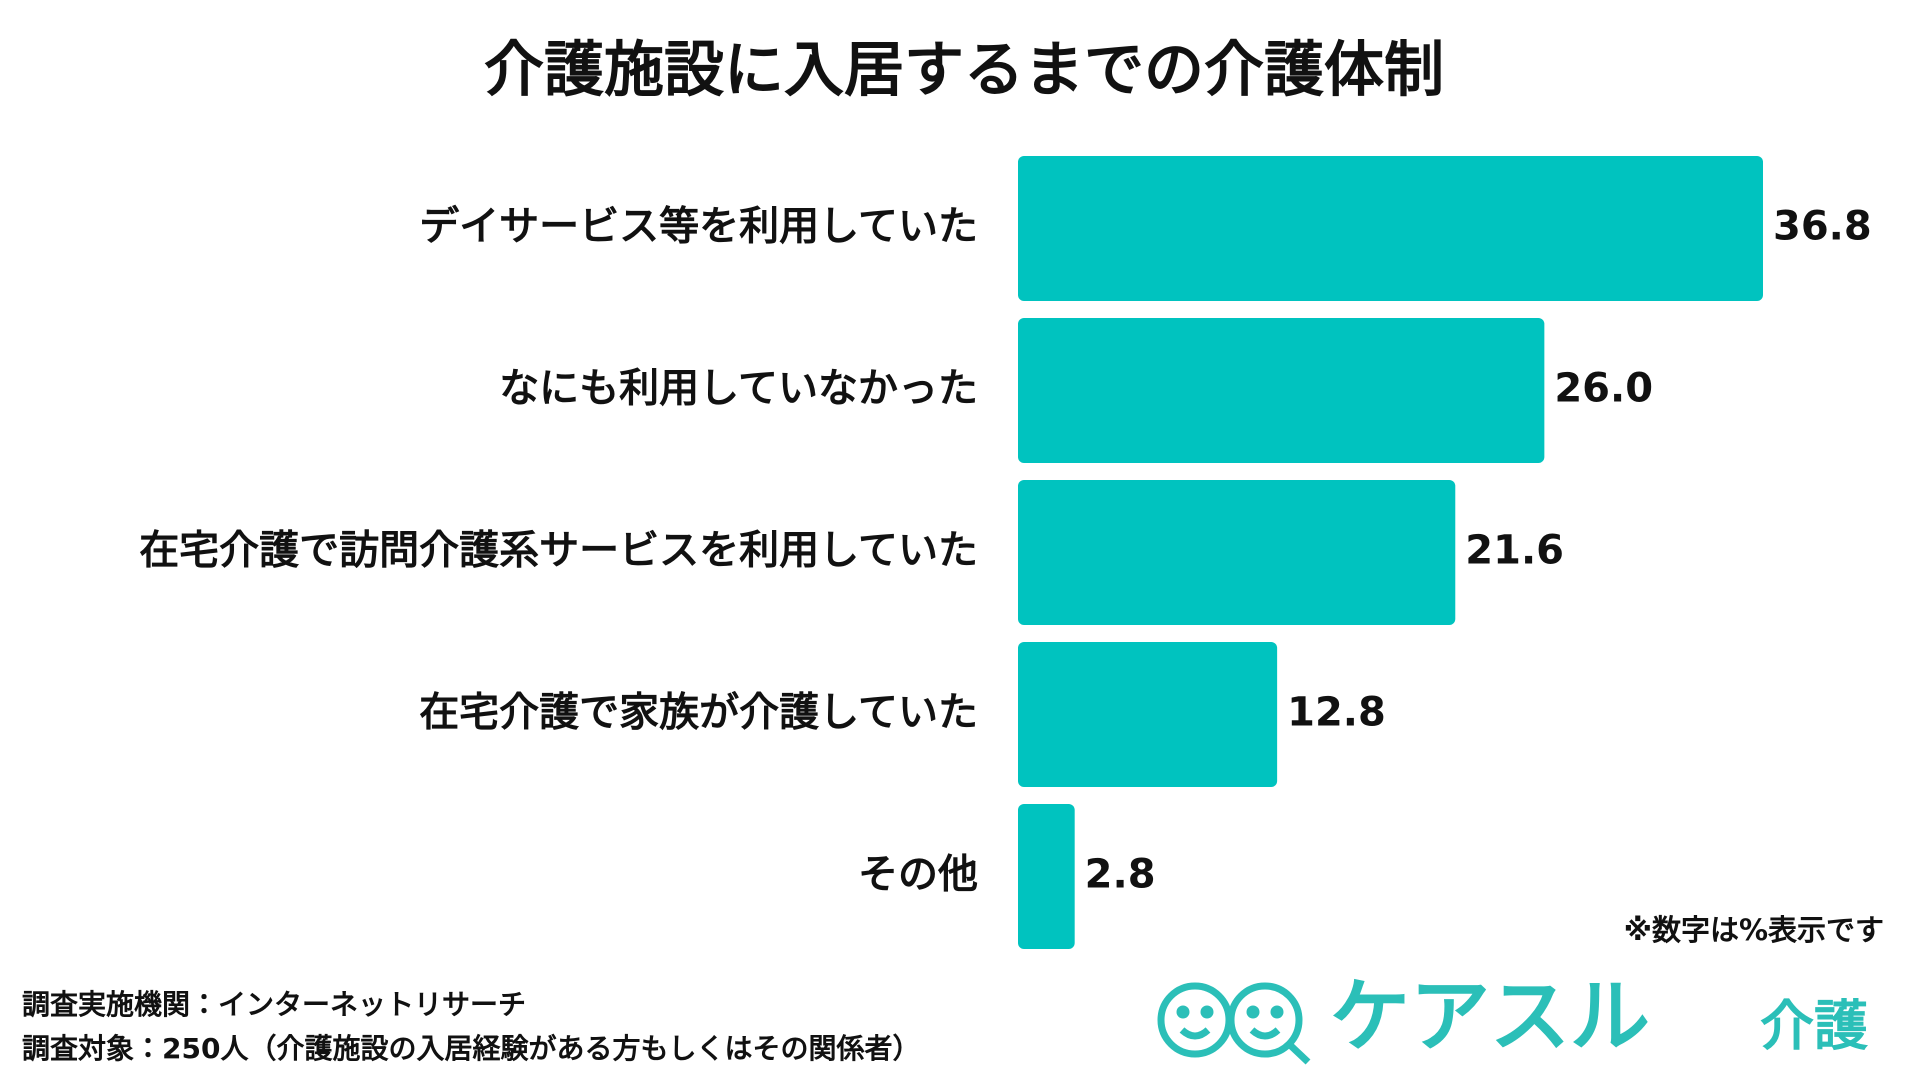  What do you see at coordinates (1120, 875) in the screenshot?
I see `value-label: 2.8` at bounding box center [1120, 875].